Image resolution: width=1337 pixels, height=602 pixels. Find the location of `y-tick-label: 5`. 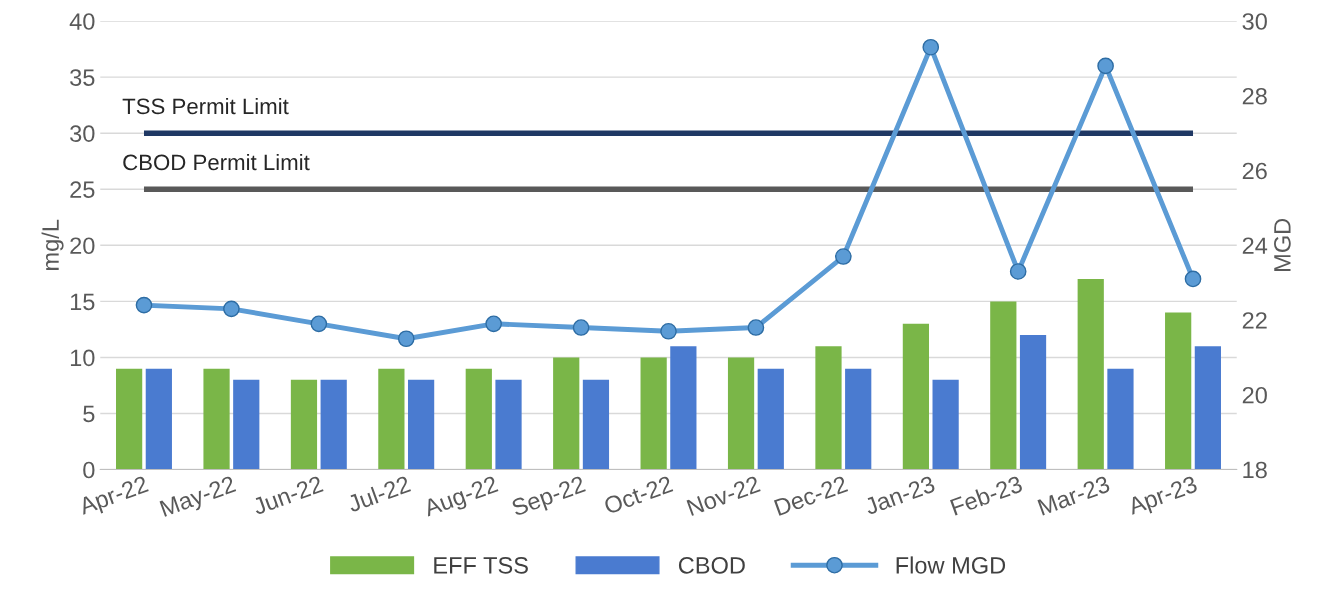

y-tick-label: 5 is located at coordinates (89, 414).